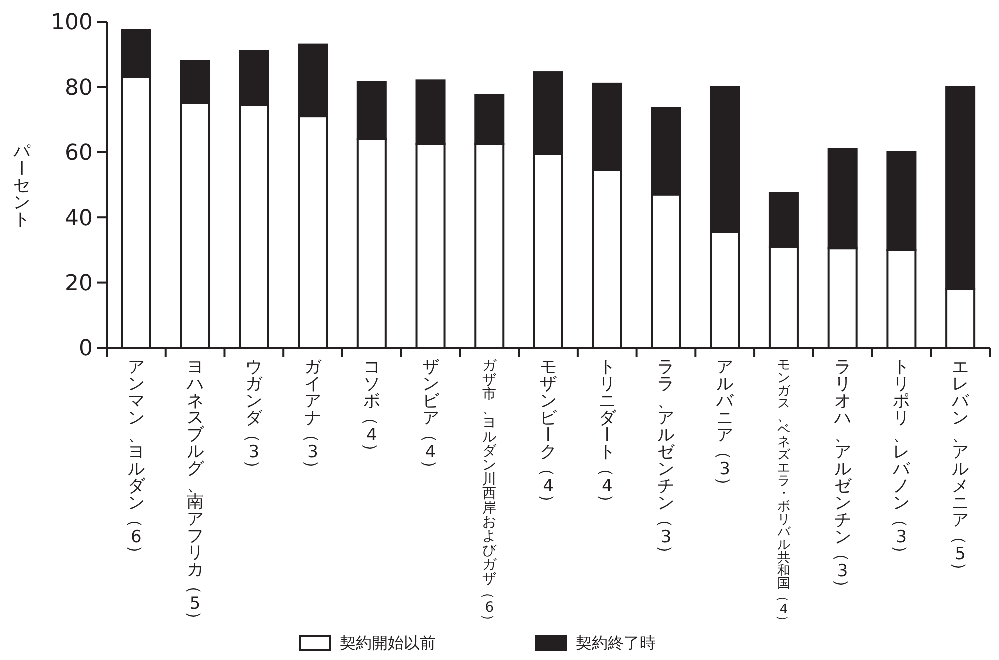  Describe the element at coordinates (782, 493) in the screenshot. I see `category-label: モンガス、ベネズエラ・ボリバル共和国（4）` at that location.